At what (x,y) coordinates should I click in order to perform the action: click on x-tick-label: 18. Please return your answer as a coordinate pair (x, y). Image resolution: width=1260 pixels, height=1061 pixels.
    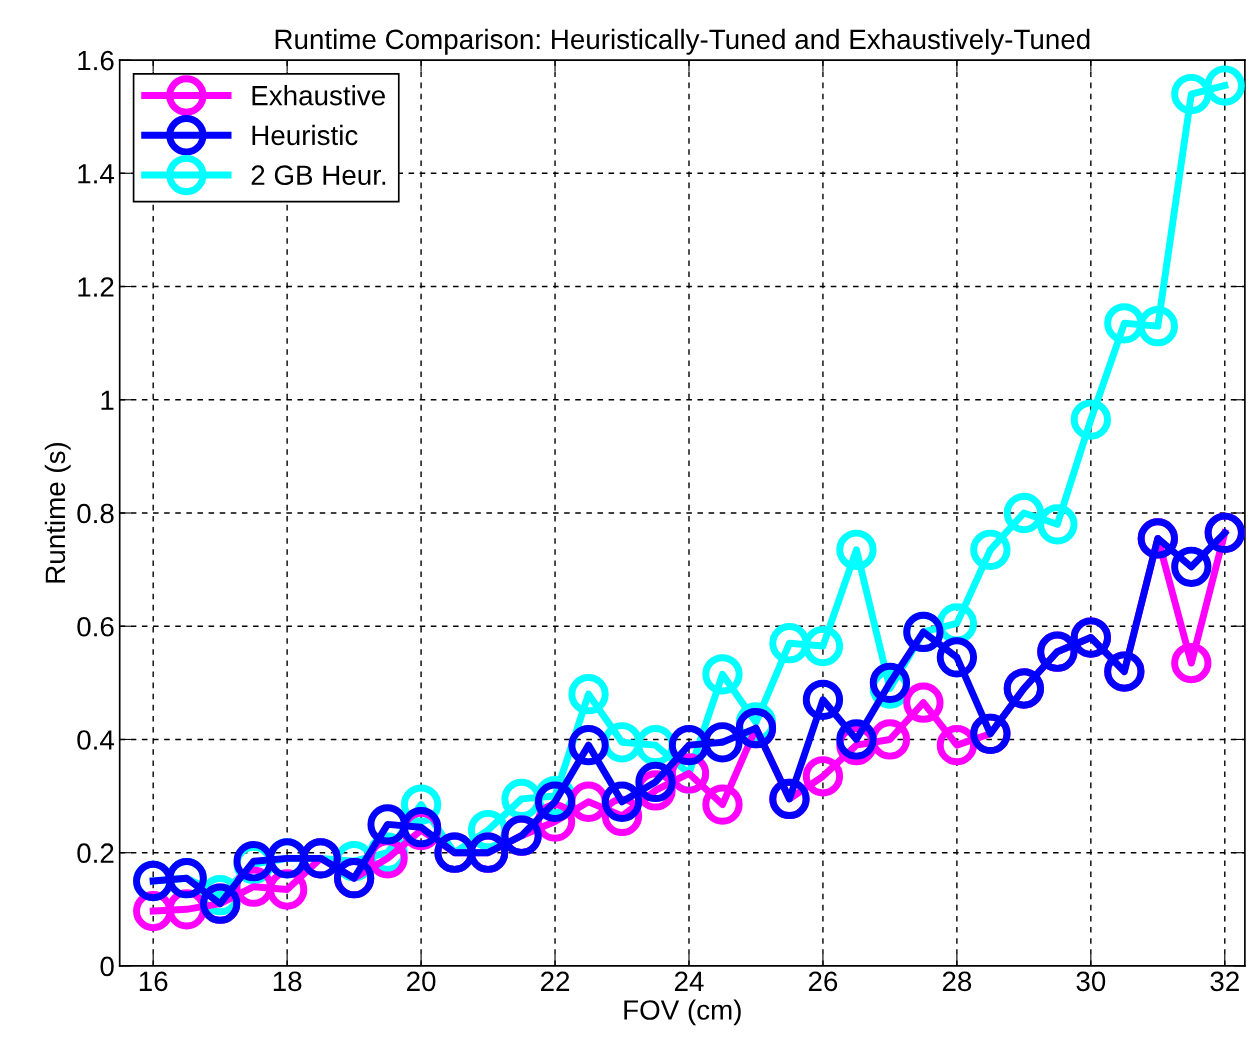
    Looking at the image, I should click on (287, 981).